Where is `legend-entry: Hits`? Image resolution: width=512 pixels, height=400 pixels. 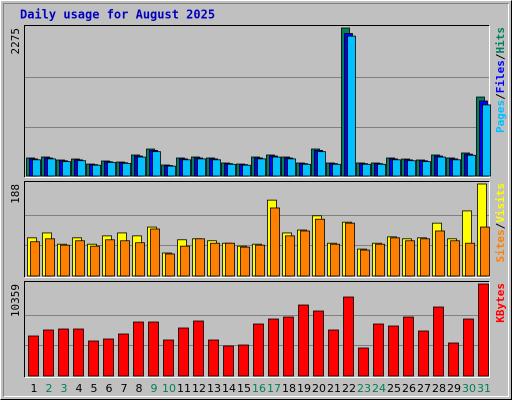 legend-entry: Hits is located at coordinates (500, 40).